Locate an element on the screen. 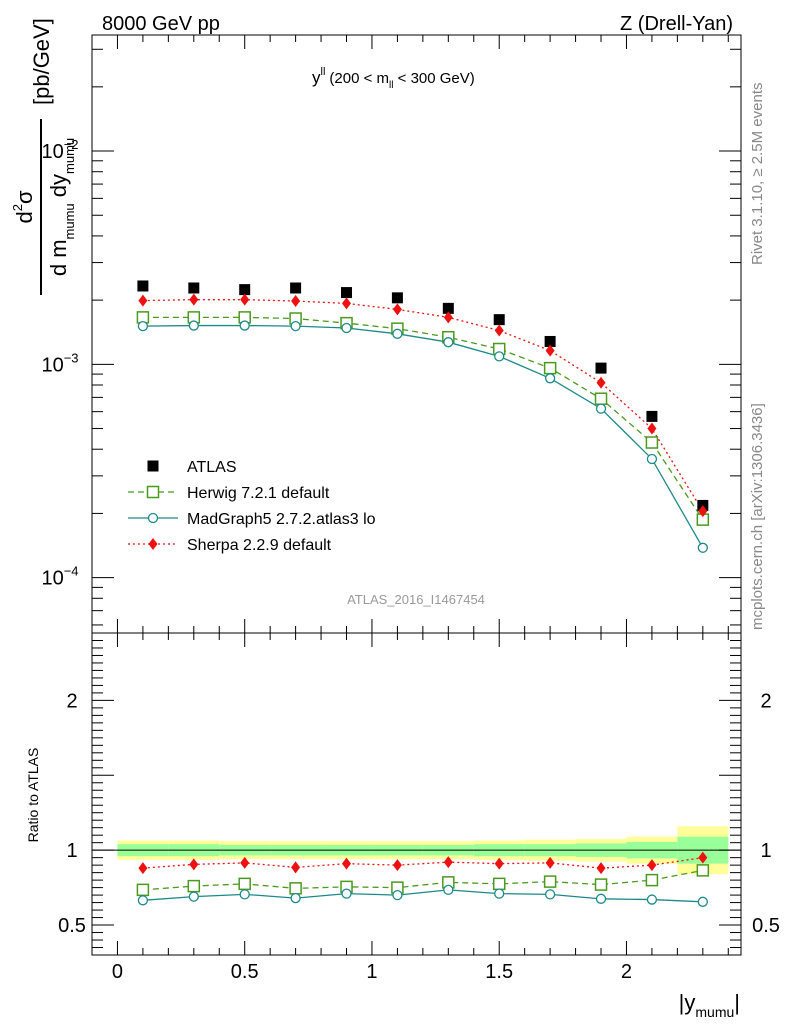 This screenshot has height=1024, width=786. title-range-sub: ll is located at coordinates (391, 85).